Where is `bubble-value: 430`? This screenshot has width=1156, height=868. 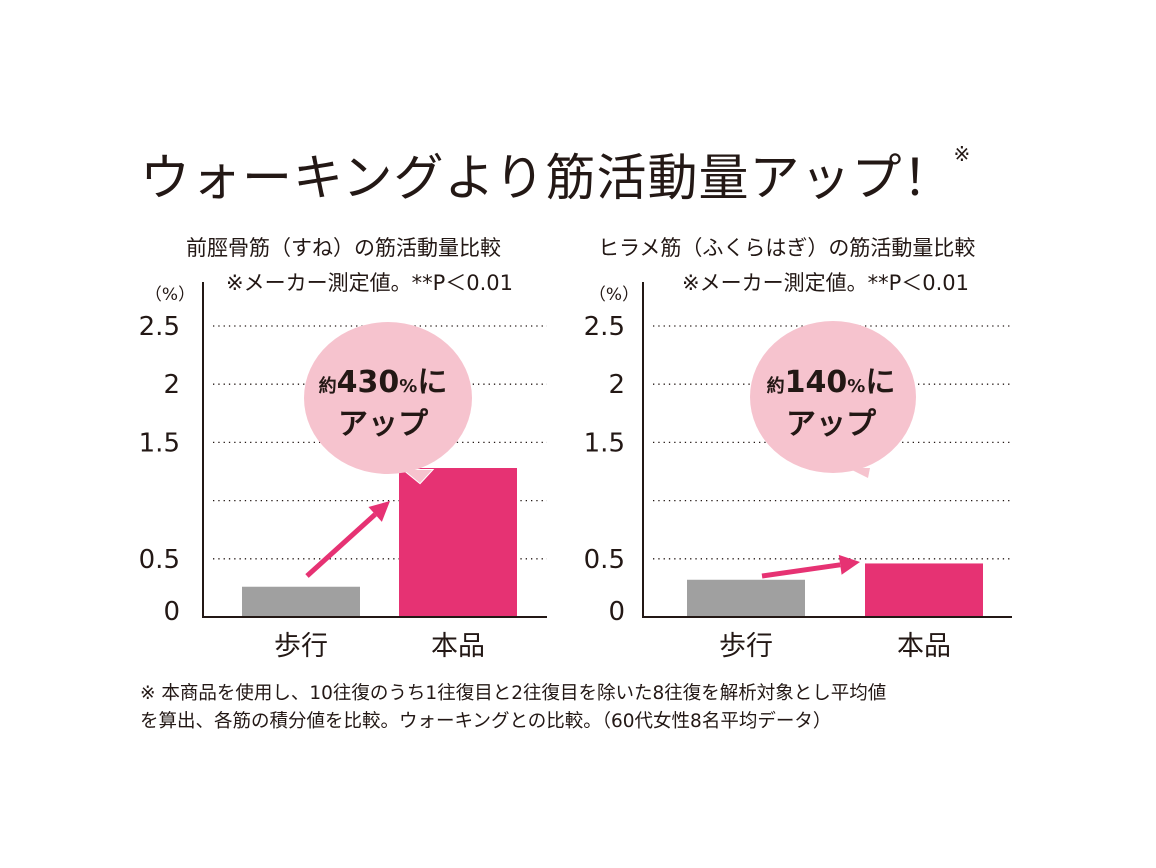 bubble-value: 430 is located at coordinates (368, 382).